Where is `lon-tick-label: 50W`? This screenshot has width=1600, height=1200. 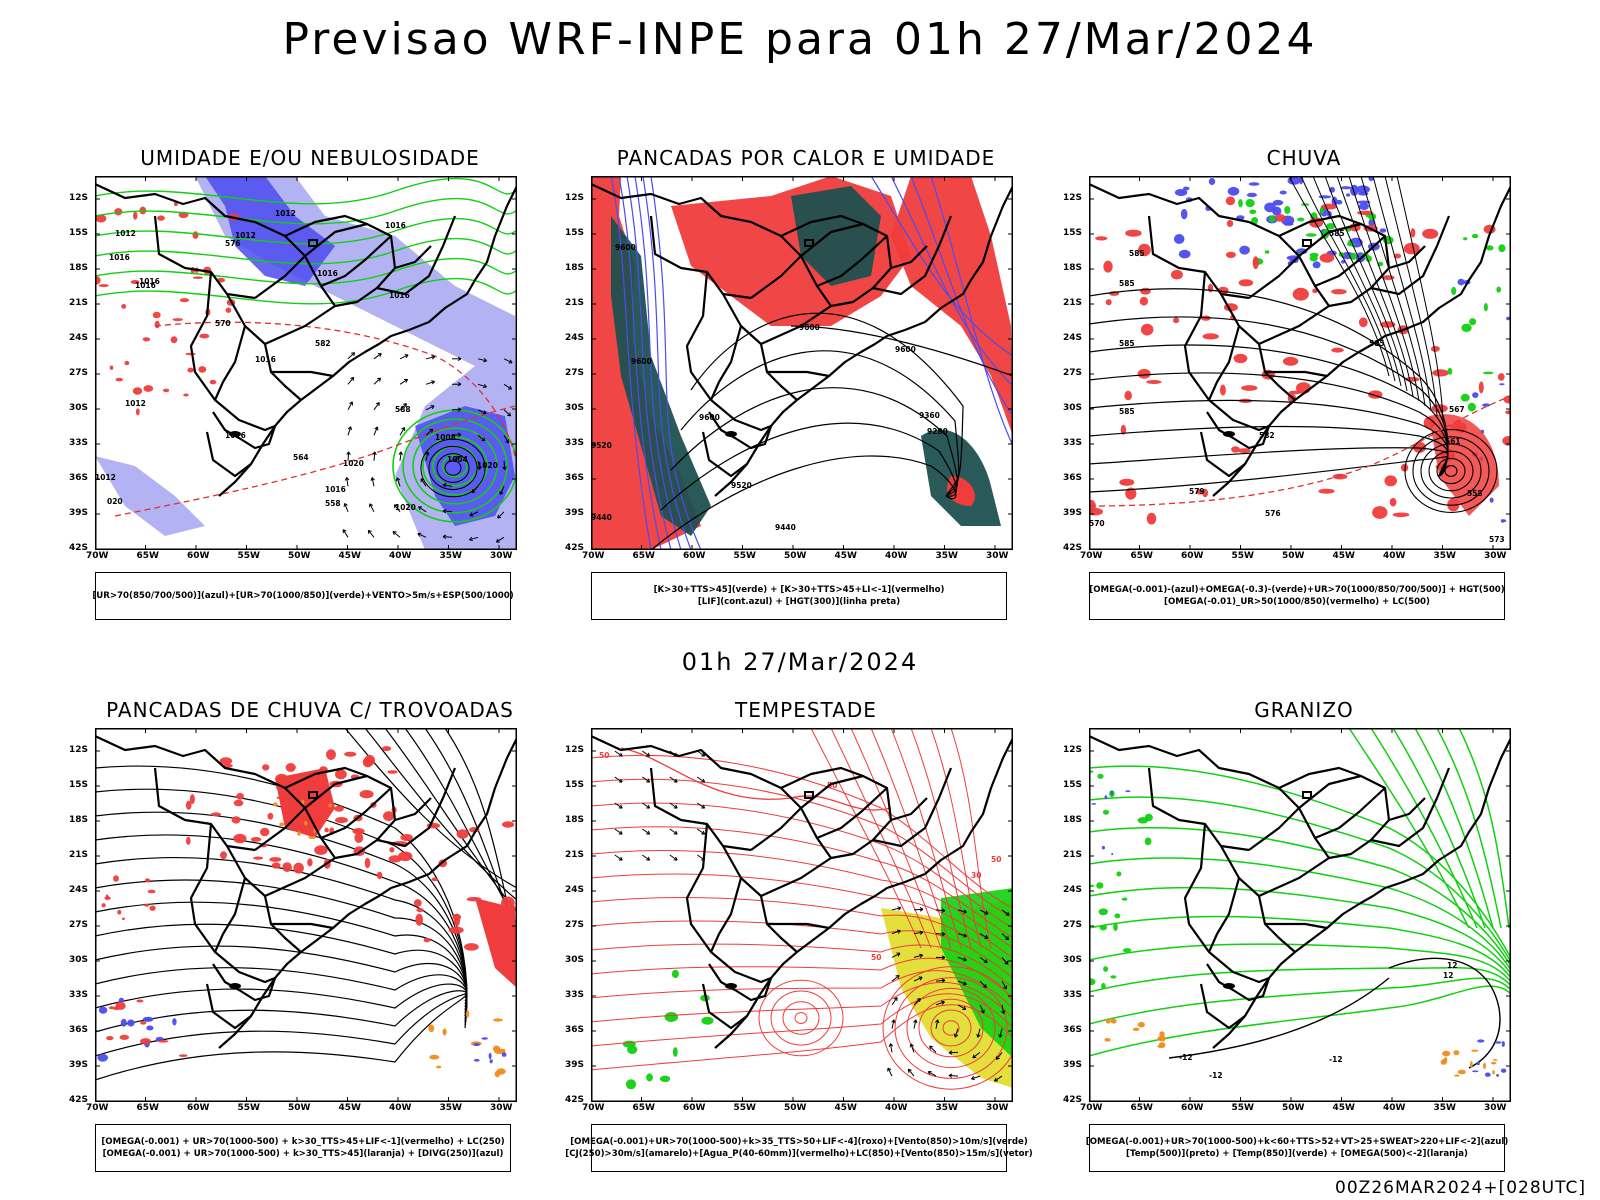 lon-tick-label: 50W is located at coordinates (1293, 1108).